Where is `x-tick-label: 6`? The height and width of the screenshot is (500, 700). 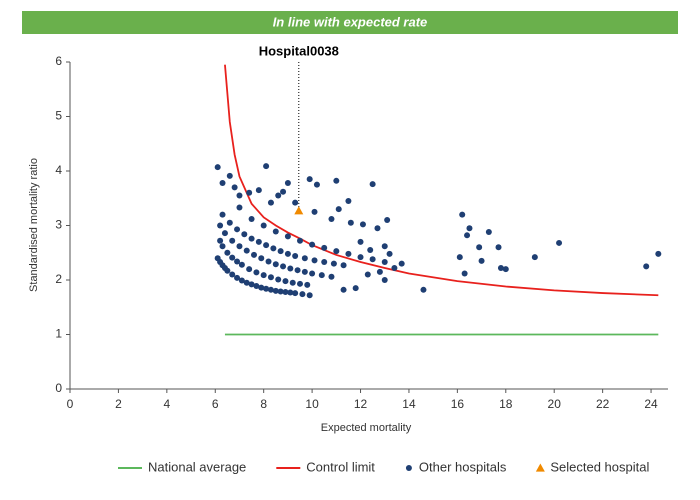 x-tick-label: 6 is located at coordinates (215, 404).